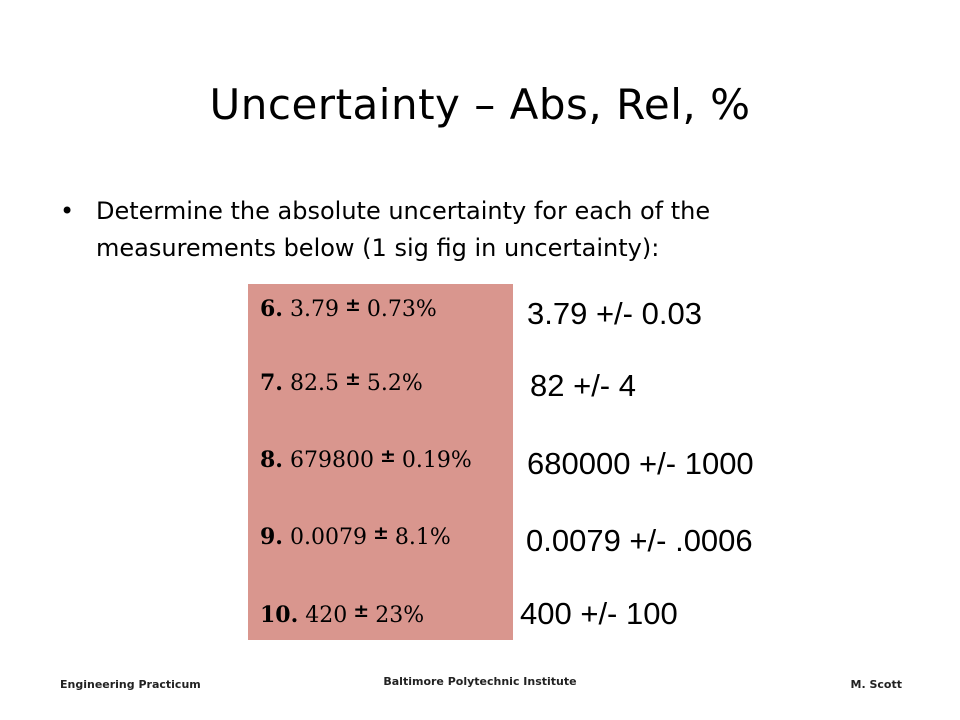 Image resolution: width=960 pixels, height=720 pixels. I want to click on footer-center: Baltimore Polytechnic Institute, so click(480, 681).